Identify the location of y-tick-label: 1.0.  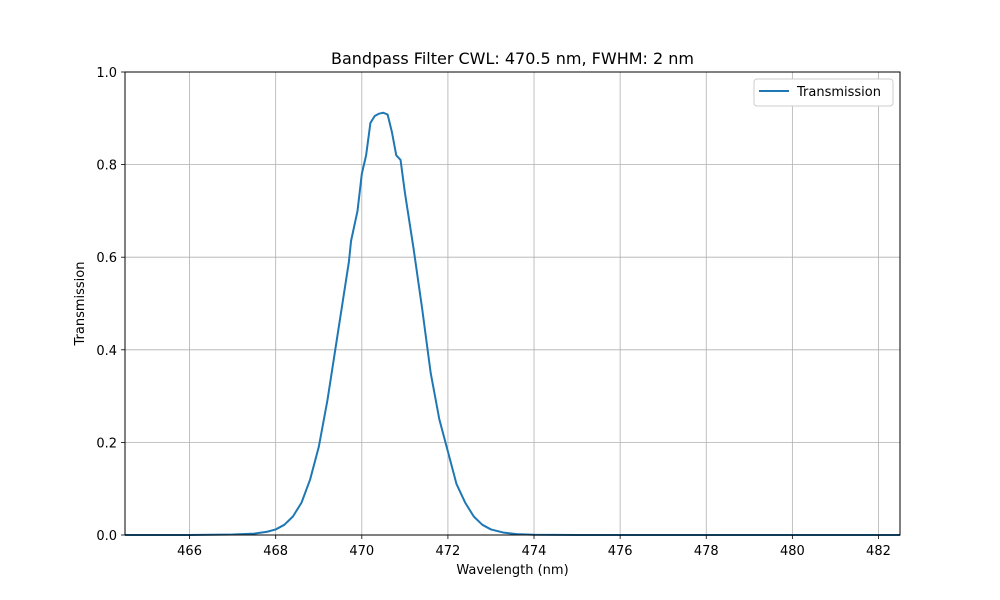
(106, 73).